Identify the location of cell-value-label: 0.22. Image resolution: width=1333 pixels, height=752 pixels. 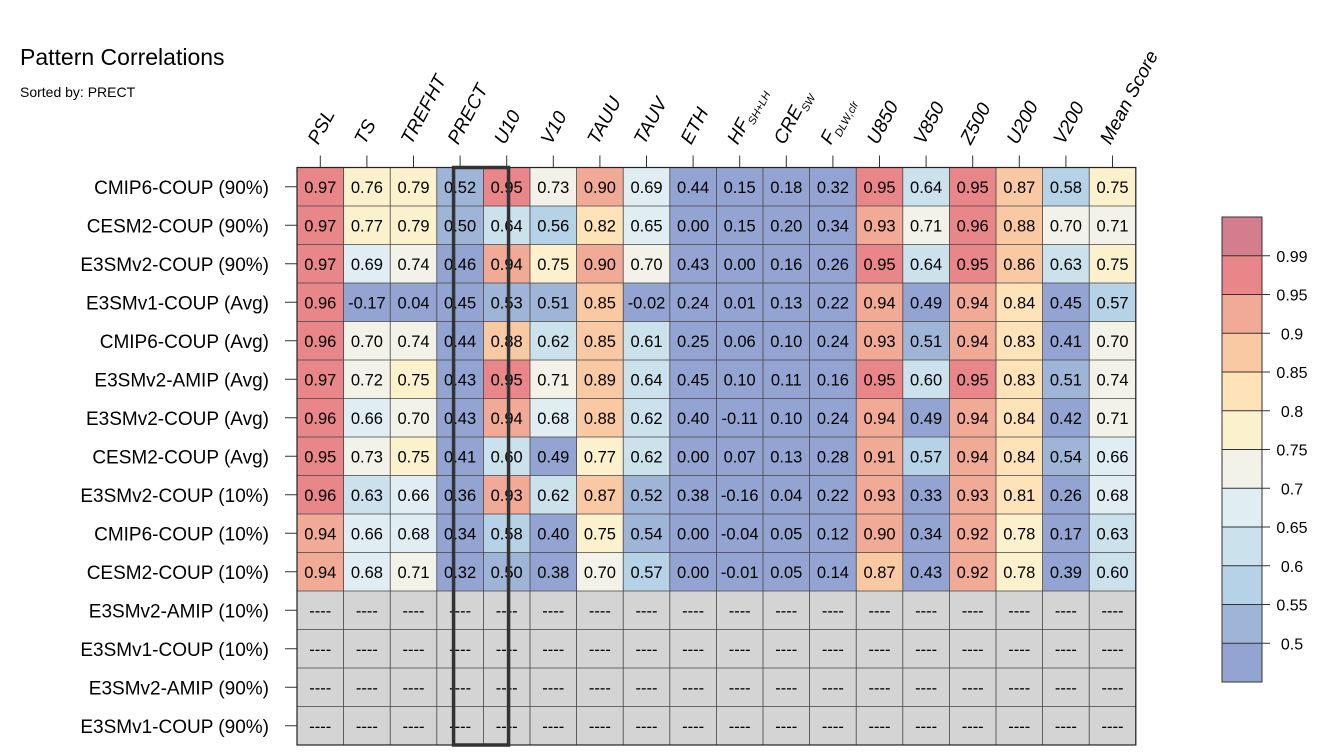
(833, 496).